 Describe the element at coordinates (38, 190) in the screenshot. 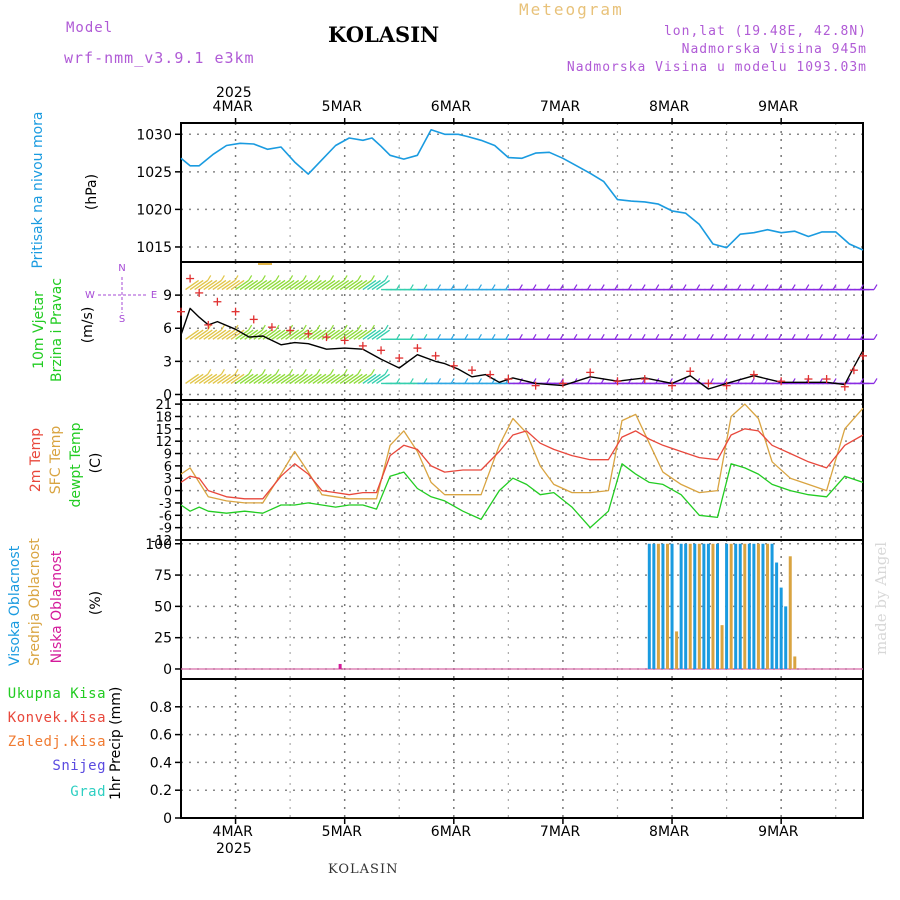

I see `pressure-ylabel: Pritisak na nivou mora` at that location.